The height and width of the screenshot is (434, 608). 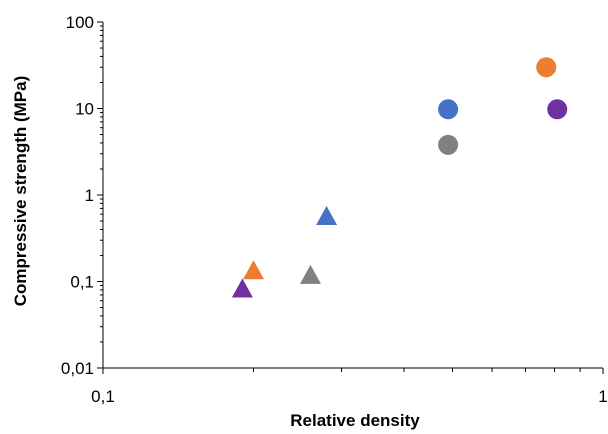 I want to click on x-axis-title: Relative density, so click(x=355, y=420).